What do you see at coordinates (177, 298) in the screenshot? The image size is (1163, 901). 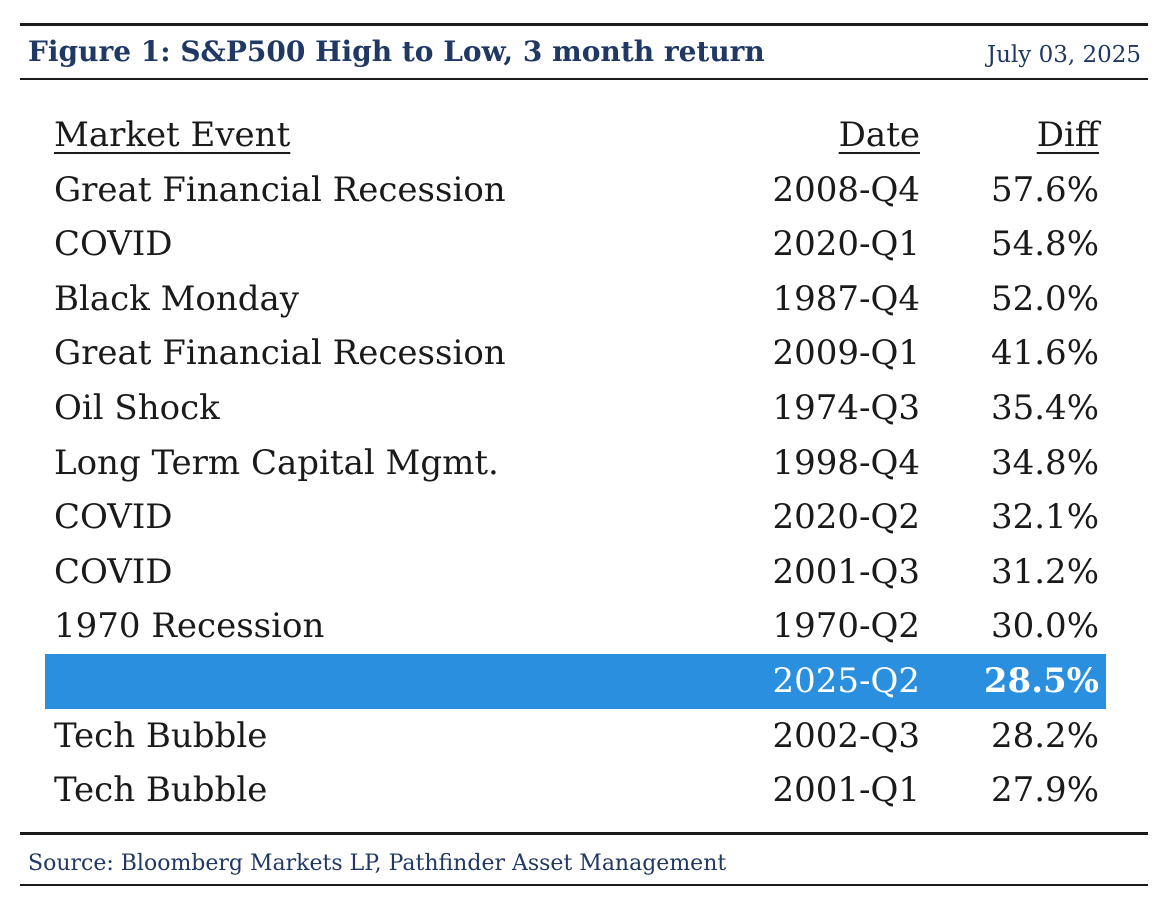 I see `event-cell: Black Monday` at bounding box center [177, 298].